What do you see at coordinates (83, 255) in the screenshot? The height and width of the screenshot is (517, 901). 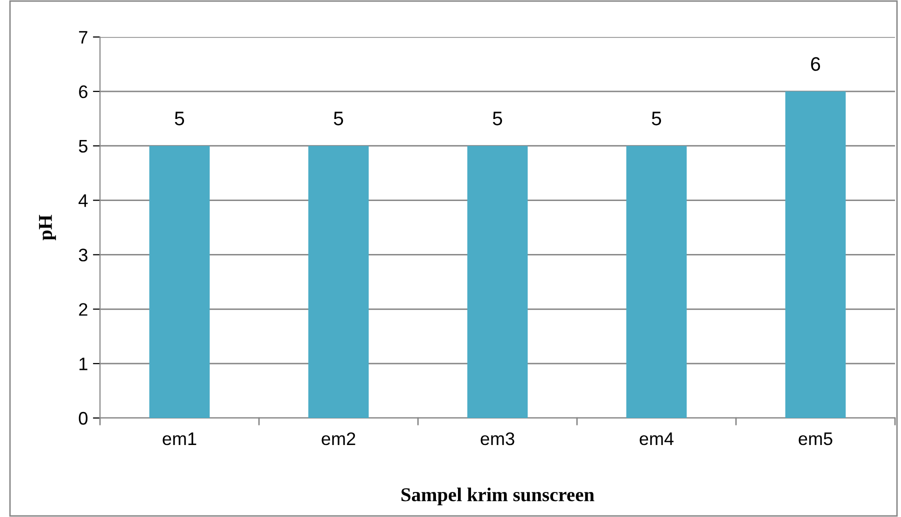 I see `y-tick-label: 3` at bounding box center [83, 255].